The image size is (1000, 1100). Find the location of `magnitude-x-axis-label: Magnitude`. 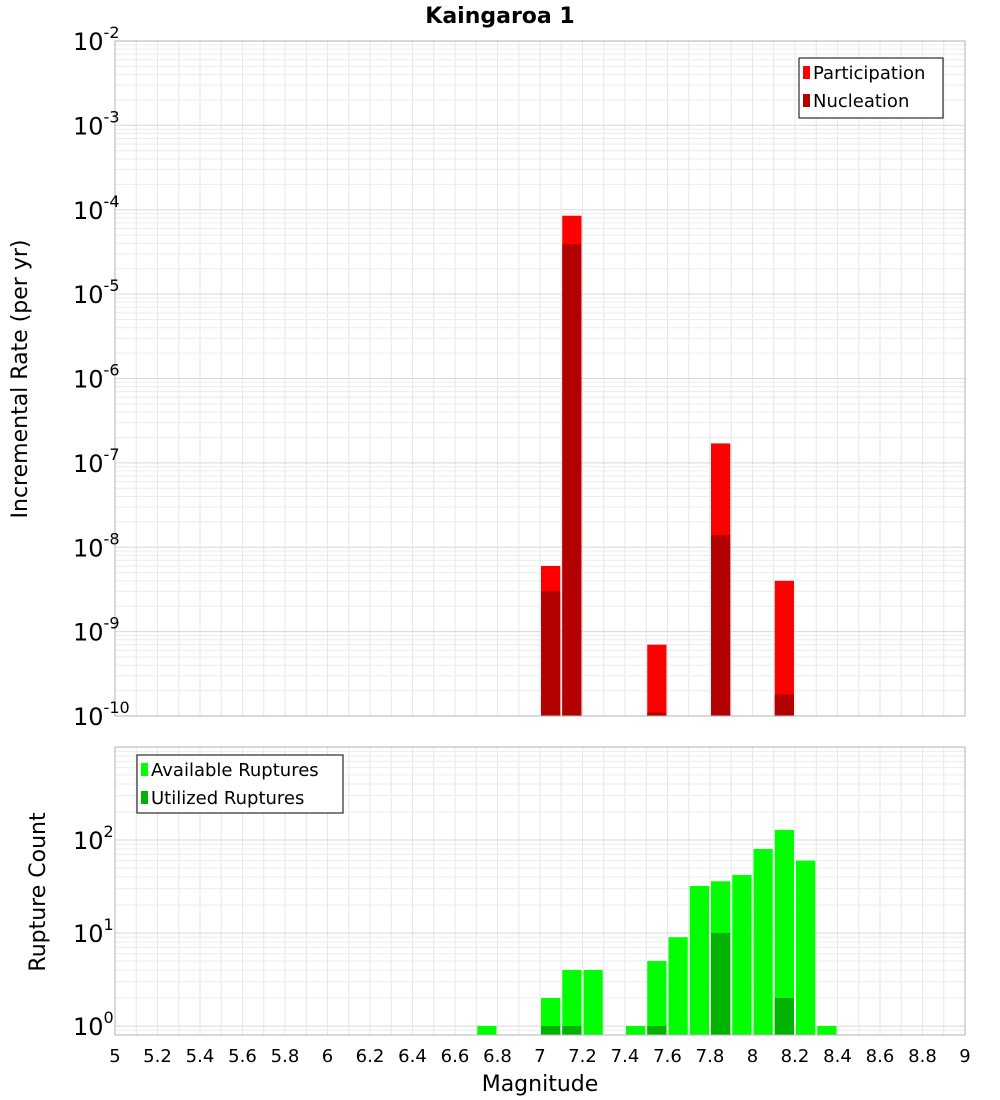

magnitude-x-axis-label: Magnitude is located at coordinates (540, 1084).